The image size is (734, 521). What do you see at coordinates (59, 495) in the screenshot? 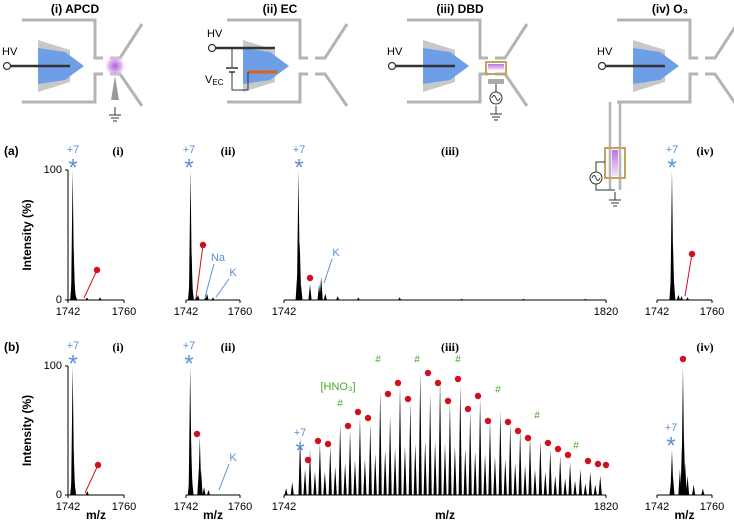
I see `y-tick-label: 0` at bounding box center [59, 495].